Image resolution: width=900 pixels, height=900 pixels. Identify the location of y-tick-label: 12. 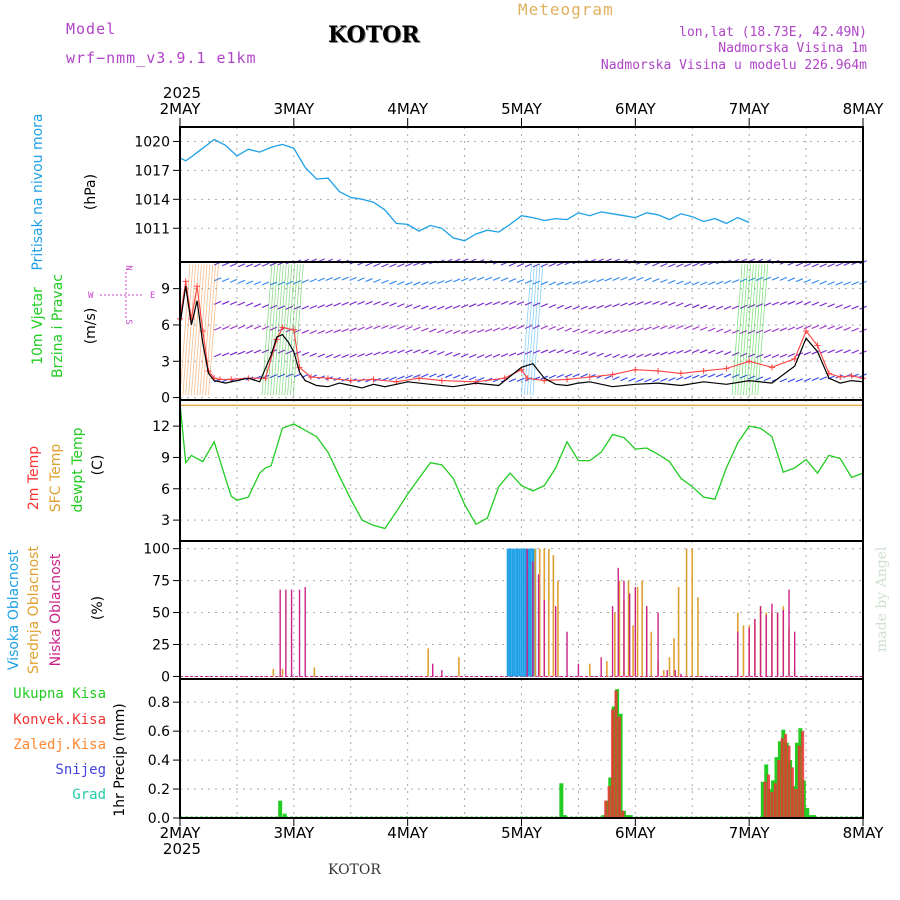
(161, 427).